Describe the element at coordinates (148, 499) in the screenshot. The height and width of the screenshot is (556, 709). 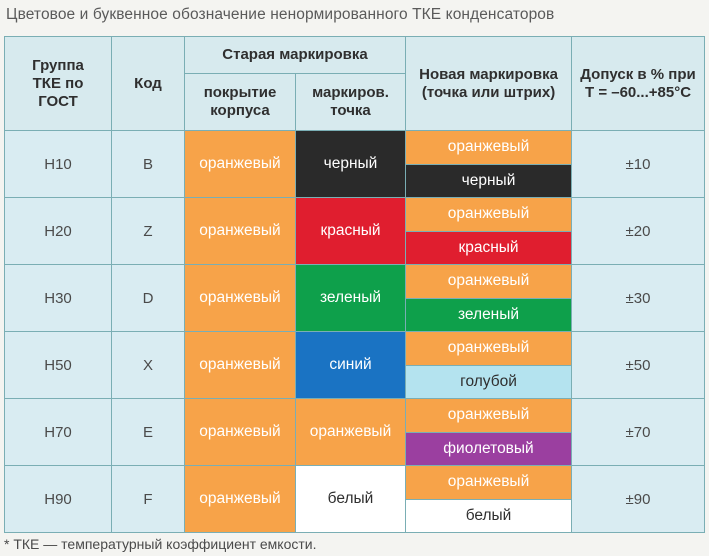
I see `code-cell: F` at that location.